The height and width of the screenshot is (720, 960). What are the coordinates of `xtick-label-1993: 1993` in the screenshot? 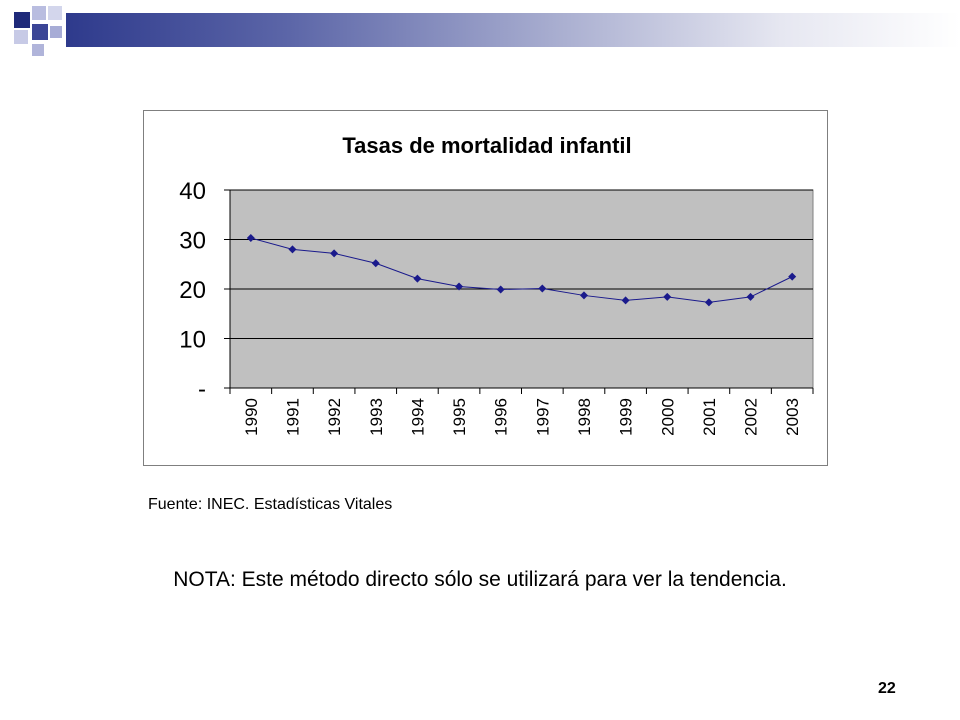 It's located at (376, 417).